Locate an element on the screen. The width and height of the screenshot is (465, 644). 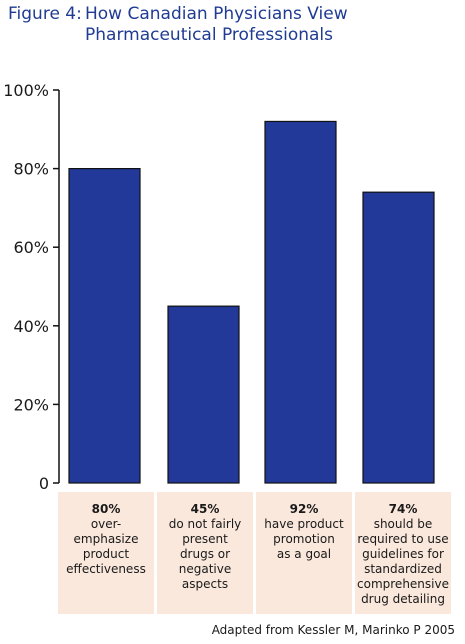
source-credit: Adapted from Kessler M, Marinko P 2005 is located at coordinates (333, 630).